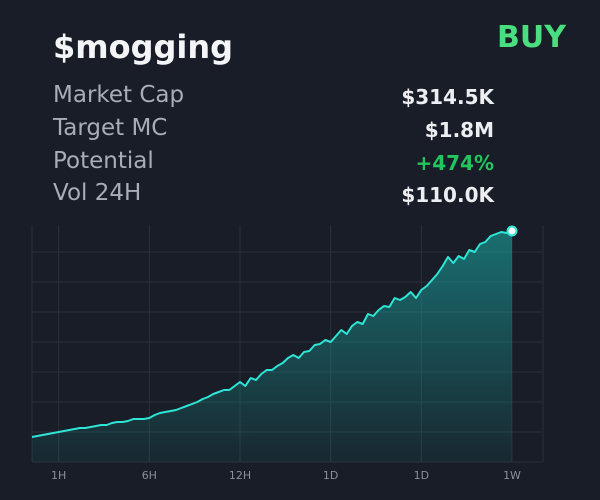  I want to click on x-tick-label: 1H, so click(58, 475).